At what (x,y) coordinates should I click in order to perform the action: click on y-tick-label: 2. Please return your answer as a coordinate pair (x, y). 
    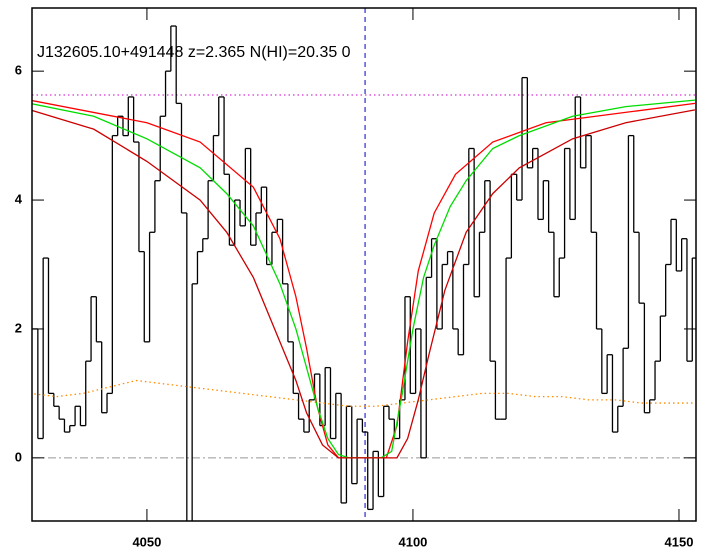
    Looking at the image, I should click on (18, 327).